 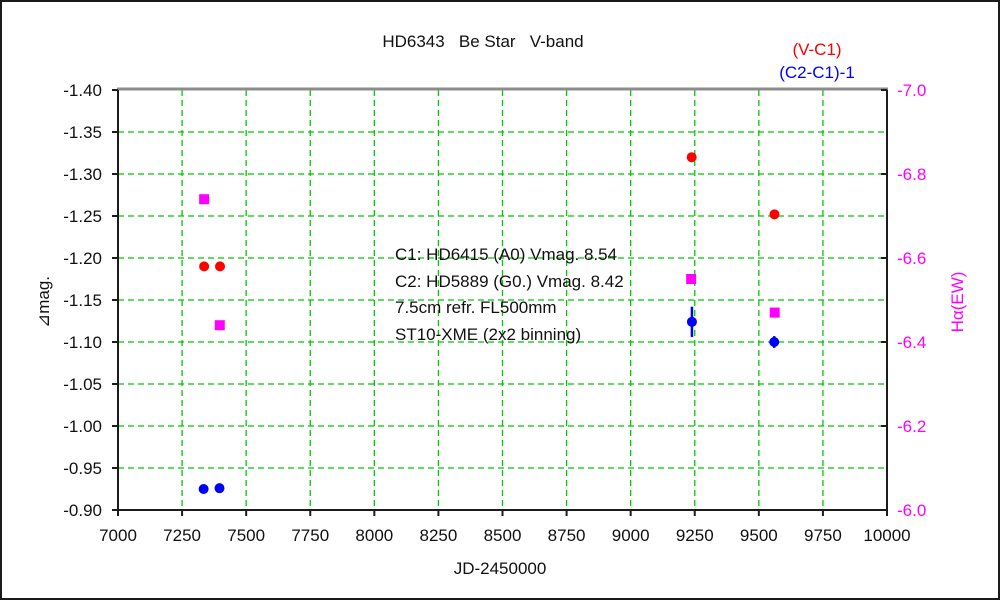 I want to click on y-left-tick-label: -0.90, so click(x=82, y=510).